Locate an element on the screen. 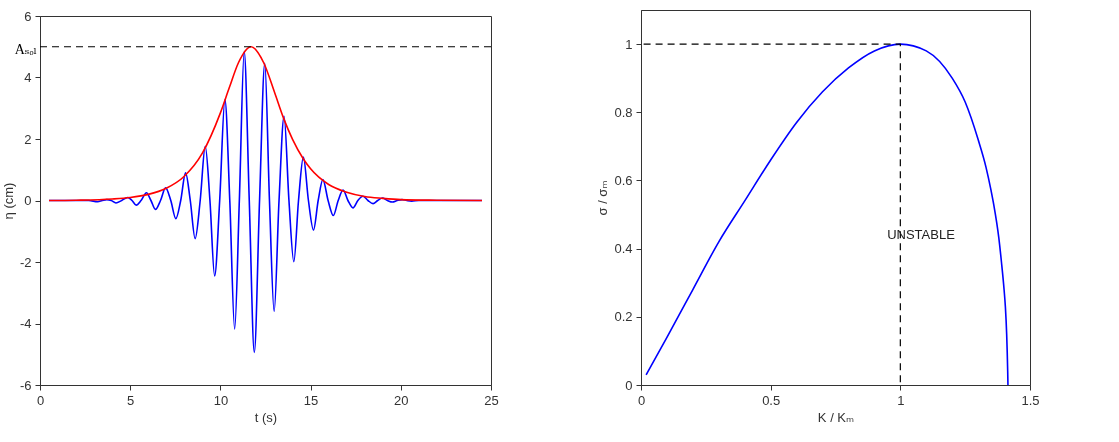 The image size is (1119, 442). x-tick-label: 5 is located at coordinates (131, 400).